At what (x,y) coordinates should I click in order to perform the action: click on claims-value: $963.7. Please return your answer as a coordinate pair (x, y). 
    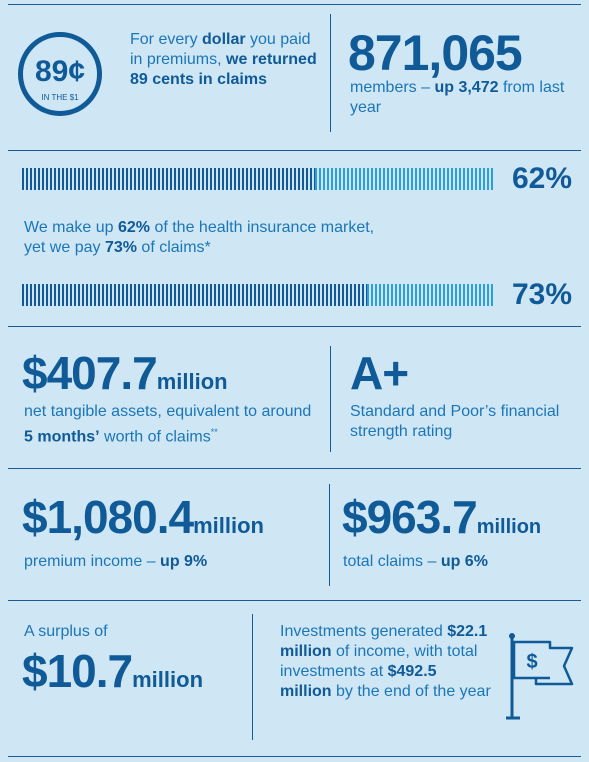
    Looking at the image, I should click on (410, 517).